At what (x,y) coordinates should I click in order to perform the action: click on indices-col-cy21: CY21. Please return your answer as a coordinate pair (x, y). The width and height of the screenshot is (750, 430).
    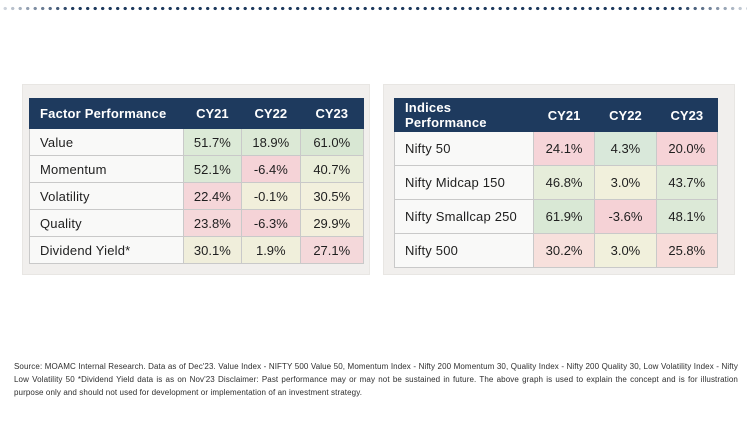
    Looking at the image, I should click on (564, 115).